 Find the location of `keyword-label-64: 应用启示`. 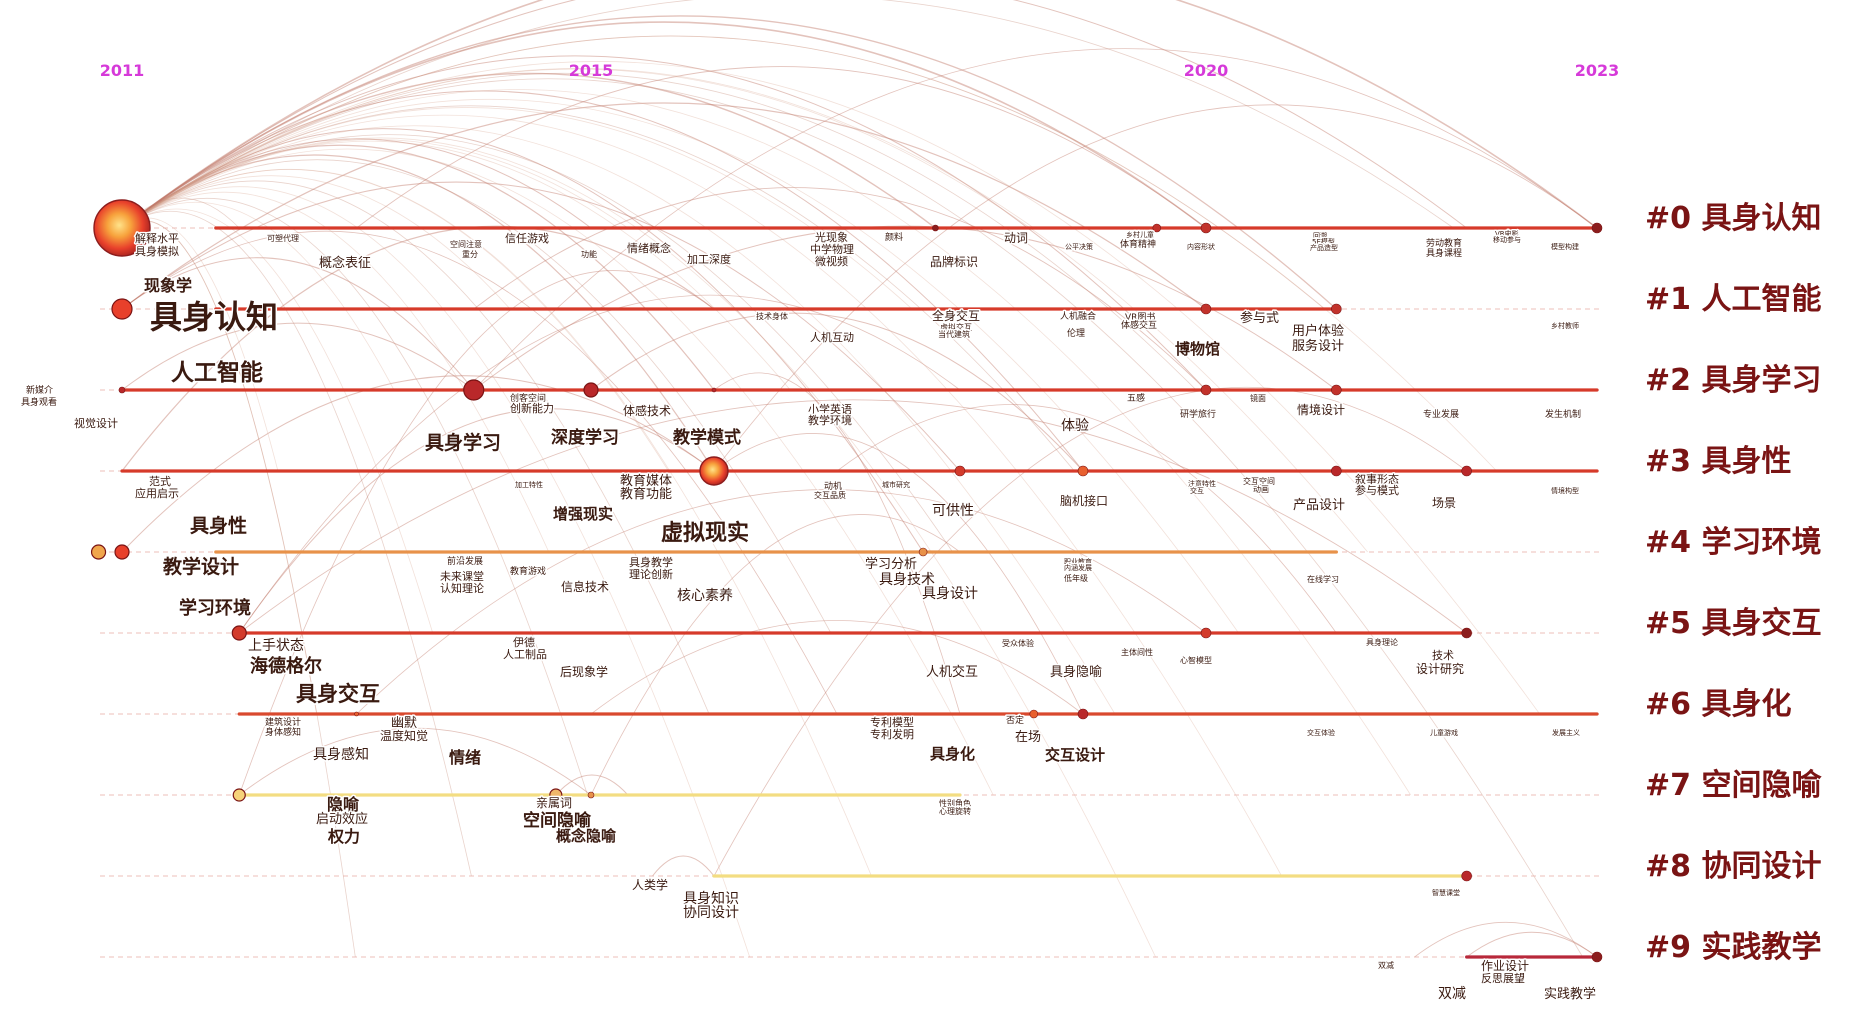

keyword-label-64: 应用启示 is located at coordinates (157, 493).